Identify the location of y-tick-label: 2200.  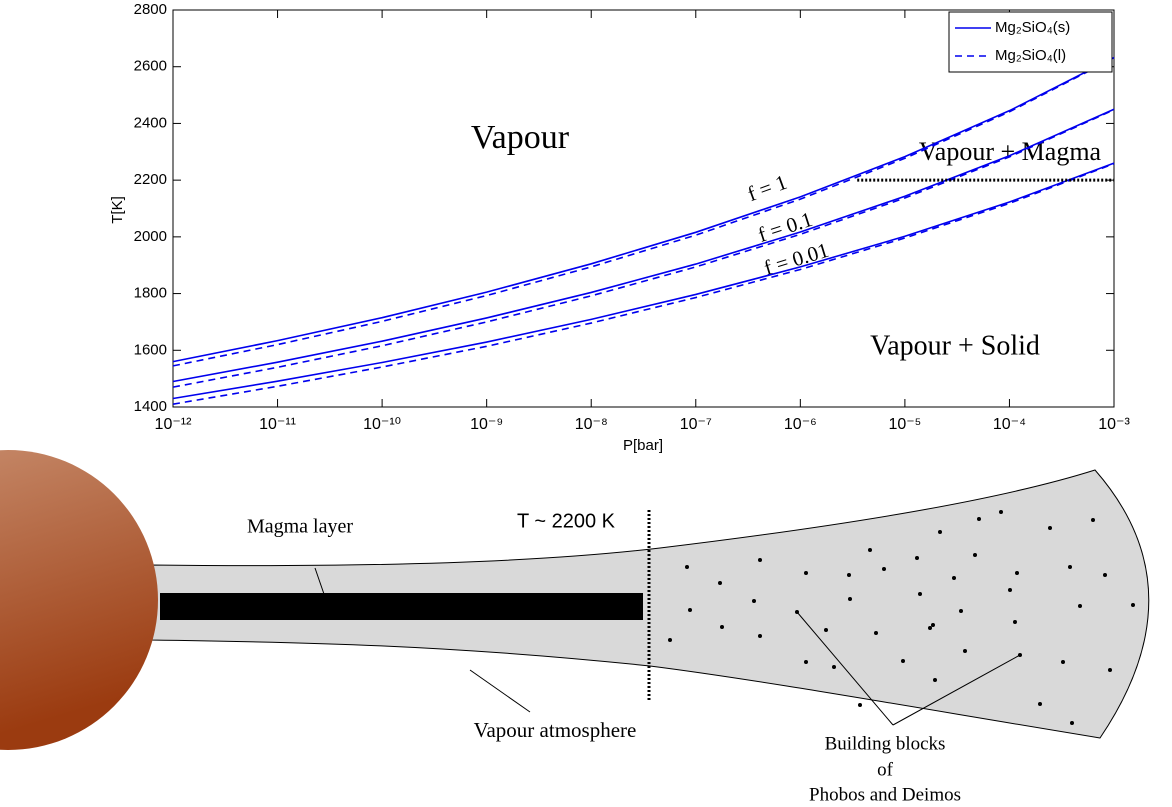
(150, 179).